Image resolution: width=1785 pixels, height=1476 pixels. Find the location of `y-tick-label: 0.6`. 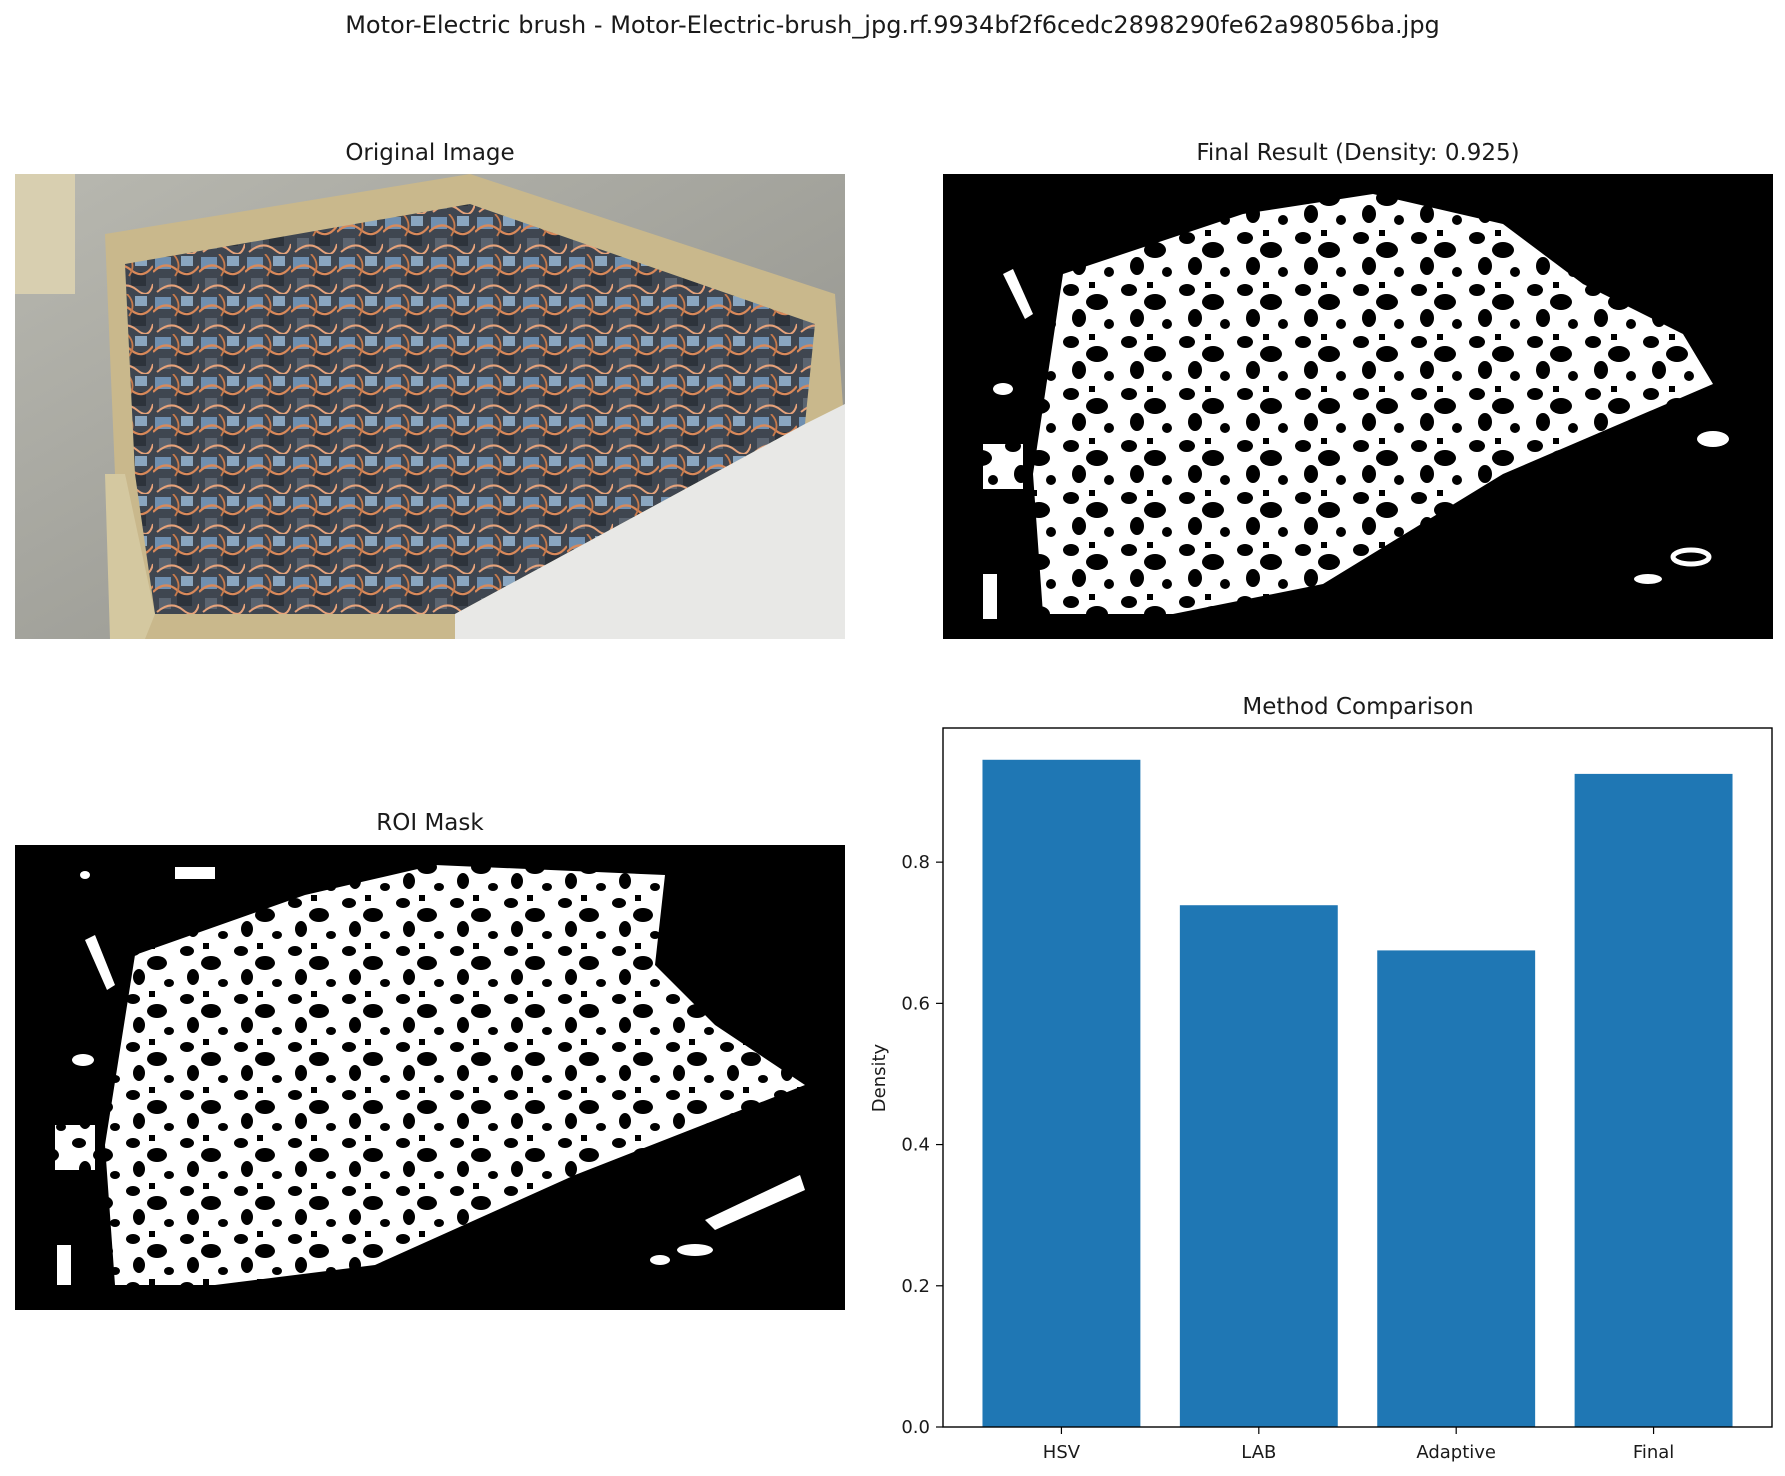

y-tick-label: 0.6 is located at coordinates (915, 1003).